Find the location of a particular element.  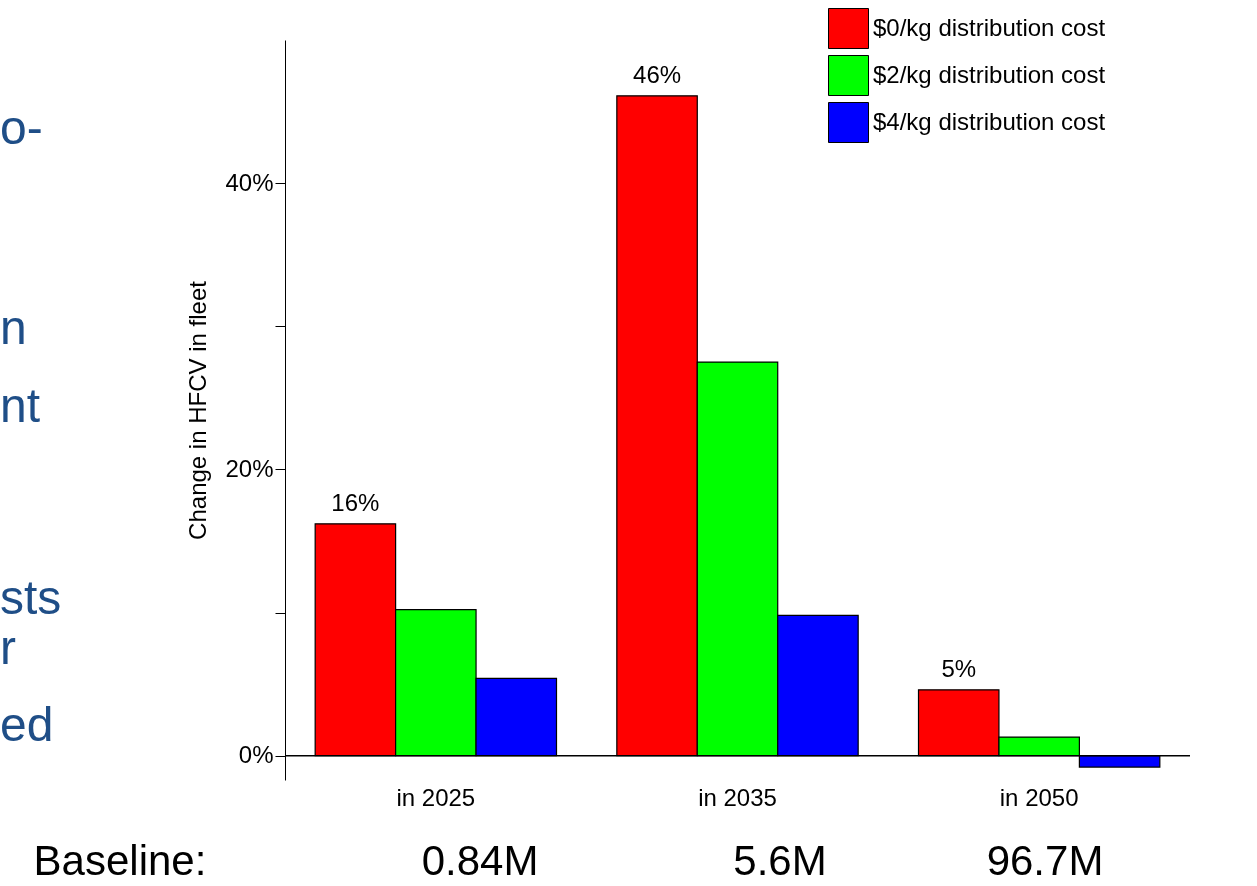

text: 96.7M is located at coordinates (1045, 860).